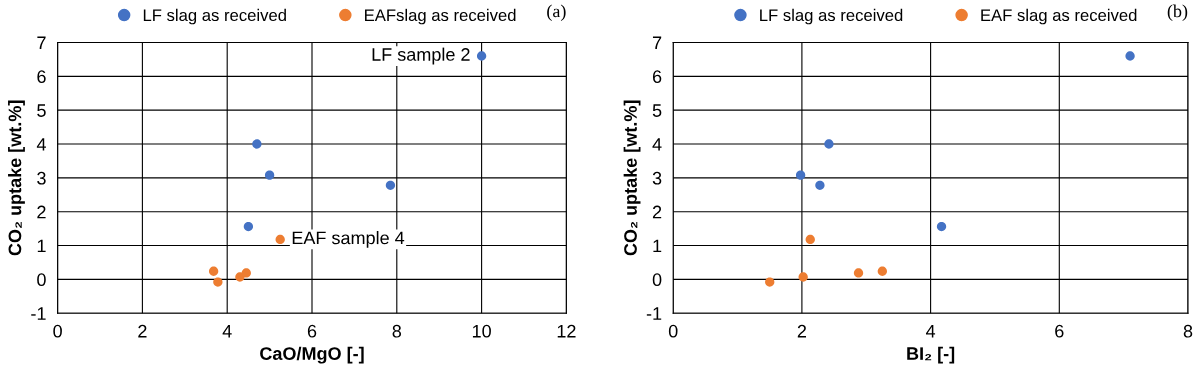  Describe the element at coordinates (1177, 12) in the screenshot. I see `text: (b)` at that location.